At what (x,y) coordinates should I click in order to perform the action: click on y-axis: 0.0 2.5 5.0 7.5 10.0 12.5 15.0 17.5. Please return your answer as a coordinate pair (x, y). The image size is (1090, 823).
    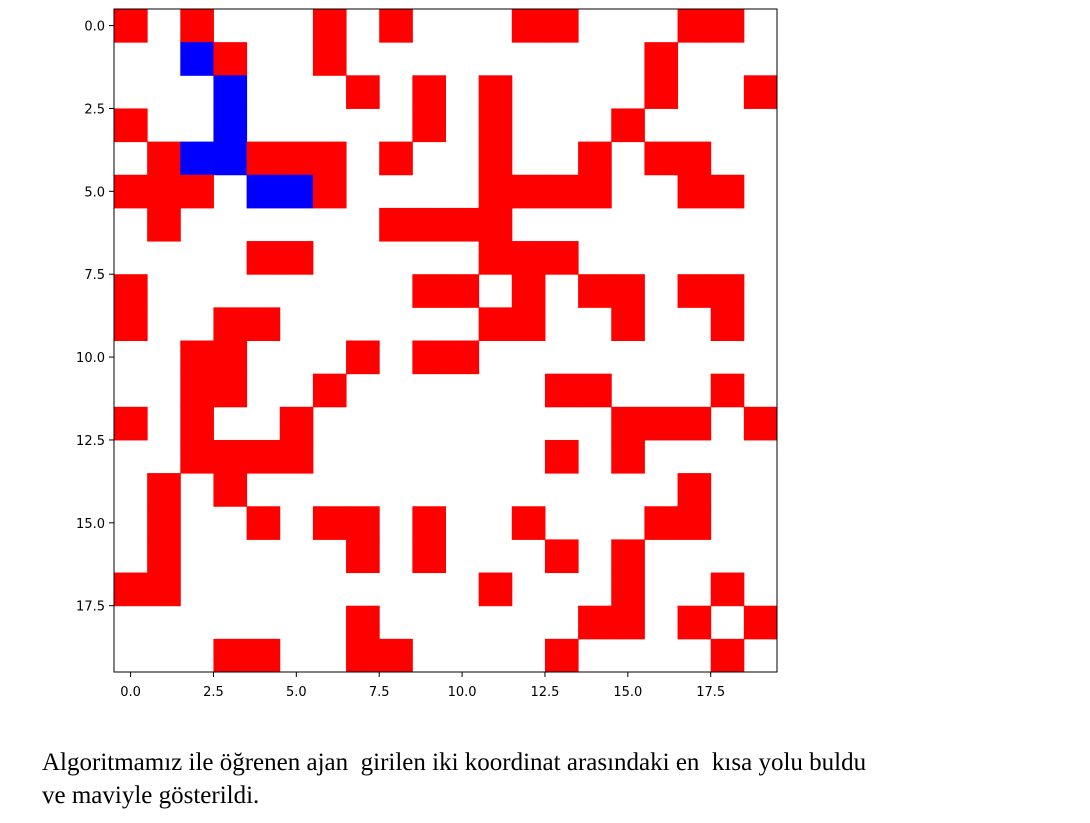
    Looking at the image, I should click on (95, 317).